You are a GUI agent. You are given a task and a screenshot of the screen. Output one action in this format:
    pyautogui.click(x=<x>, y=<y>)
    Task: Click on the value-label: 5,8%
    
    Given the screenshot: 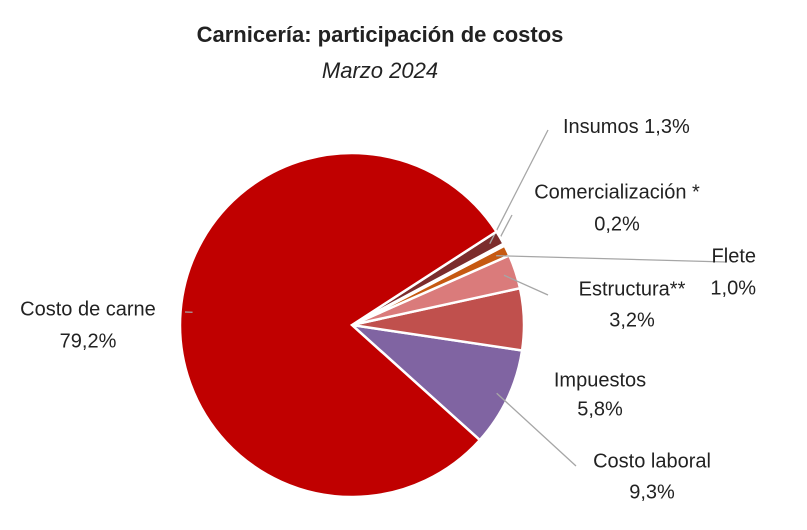 What is the action you would take?
    pyautogui.click(x=600, y=409)
    